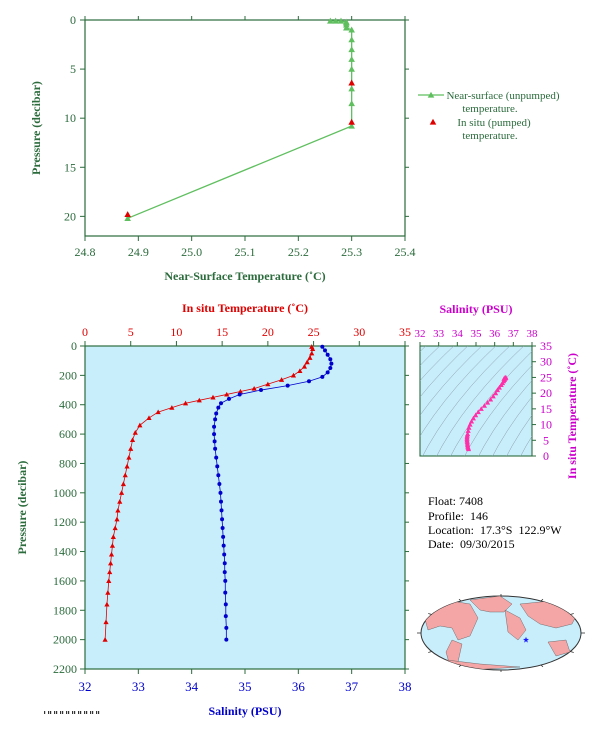 Image resolution: width=601 pixels, height=732 pixels. Describe the element at coordinates (458, 334) in the screenshot. I see `x-tick-label: 34` at that location.